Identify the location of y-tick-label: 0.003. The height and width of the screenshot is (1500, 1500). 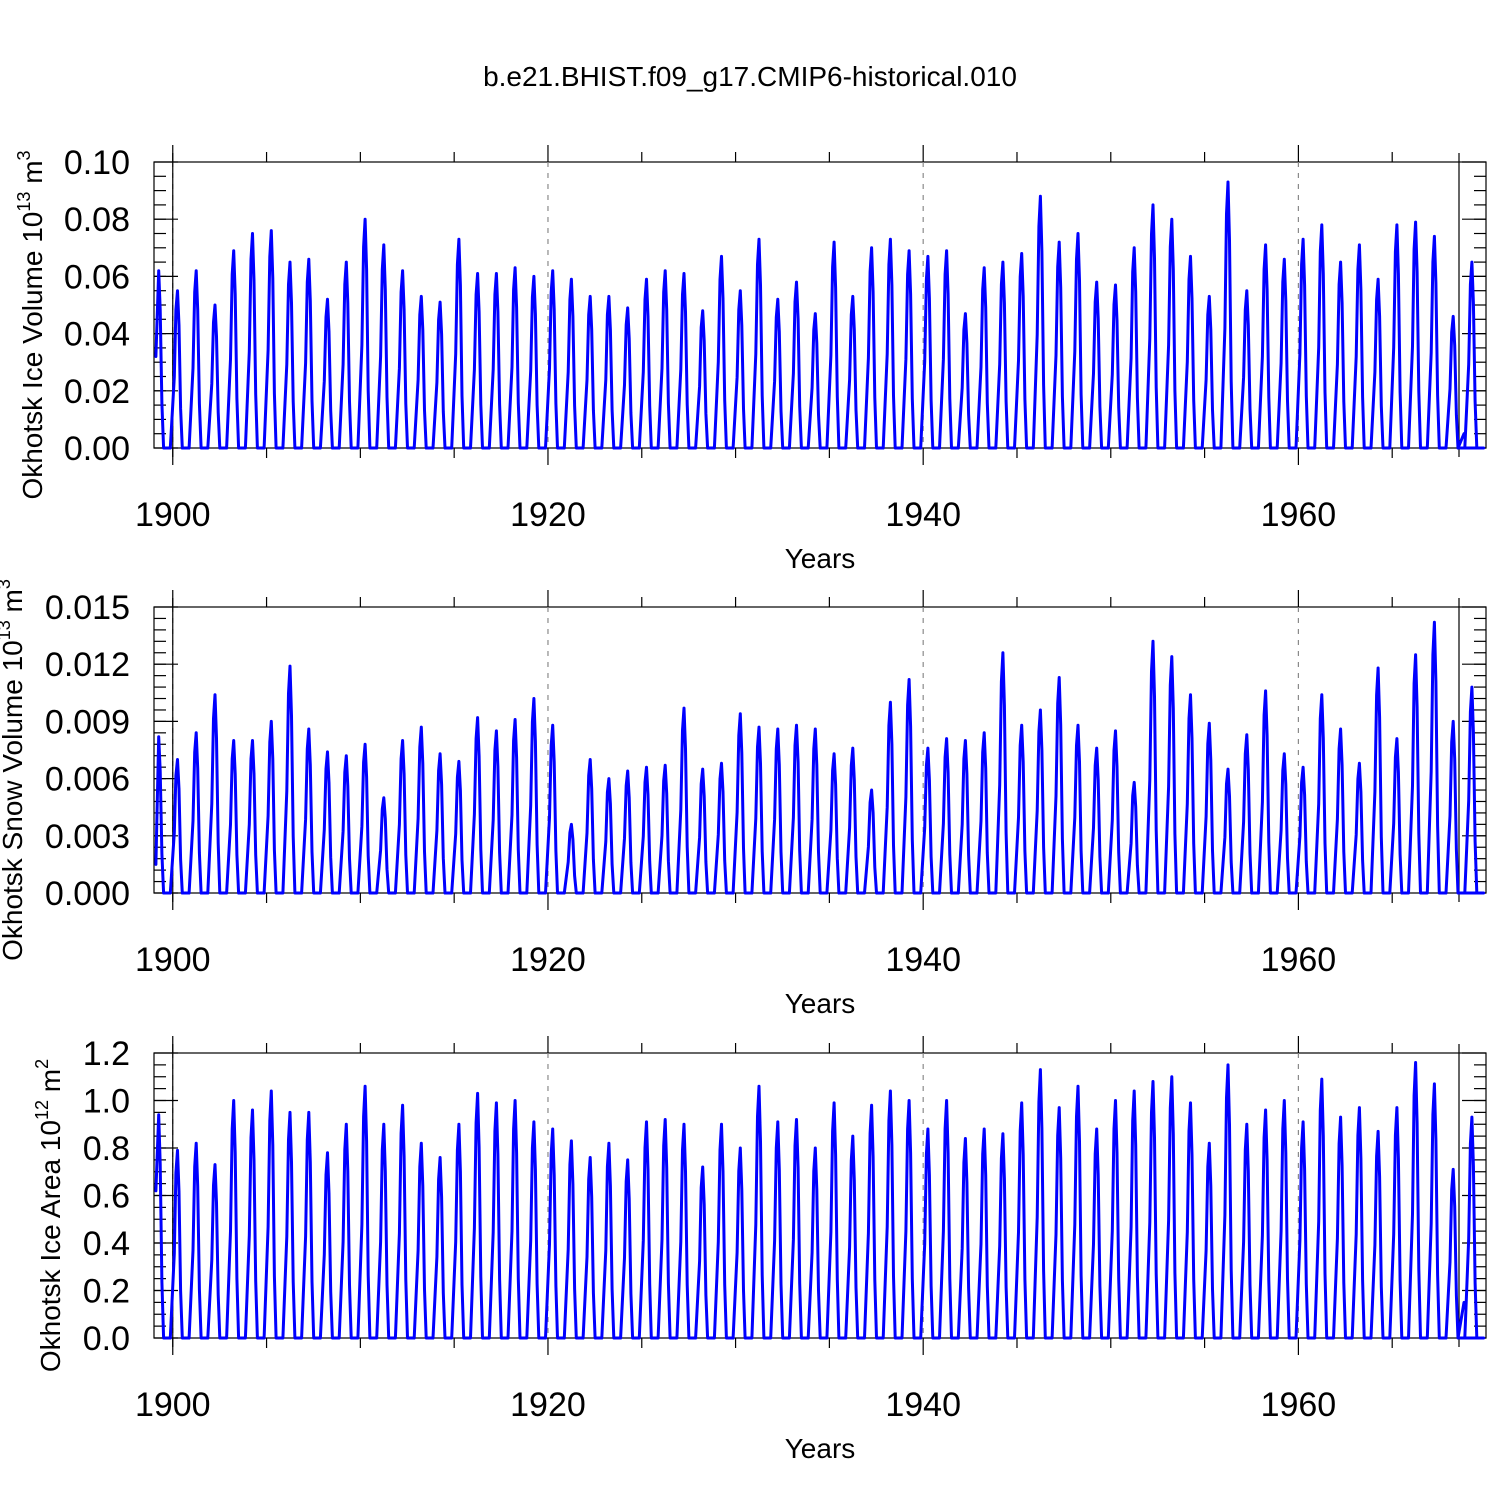
(87, 837).